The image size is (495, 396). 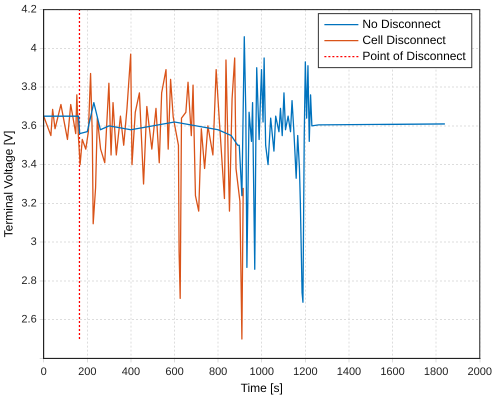 I want to click on x-tick-label: 1800, so click(x=436, y=372).